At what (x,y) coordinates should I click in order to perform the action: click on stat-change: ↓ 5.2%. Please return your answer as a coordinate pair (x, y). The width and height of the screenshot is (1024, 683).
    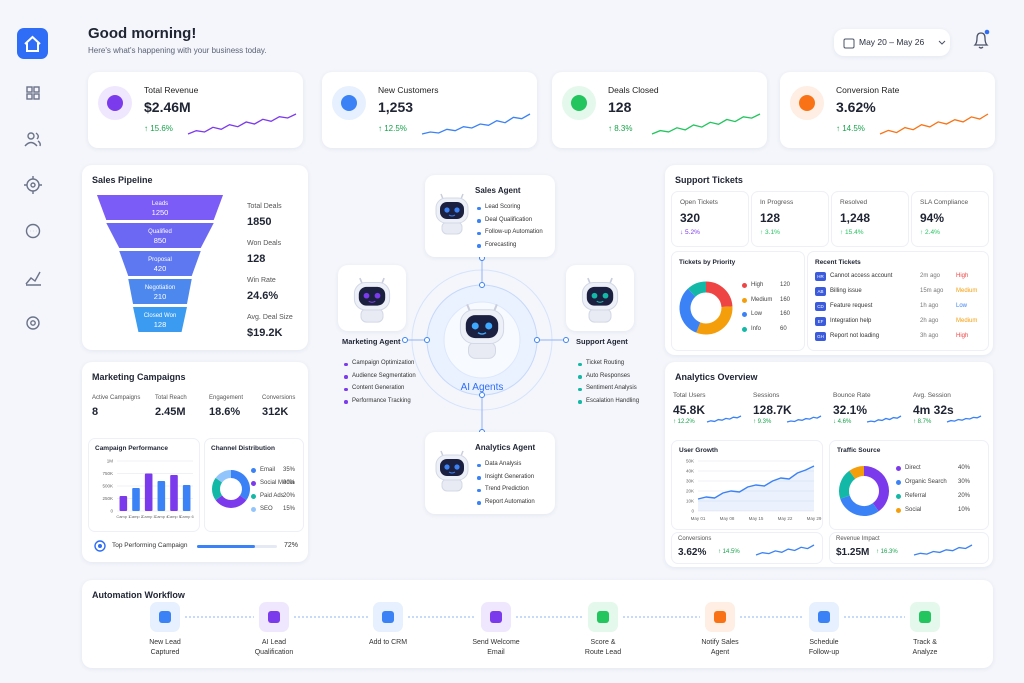
    Looking at the image, I should click on (690, 232).